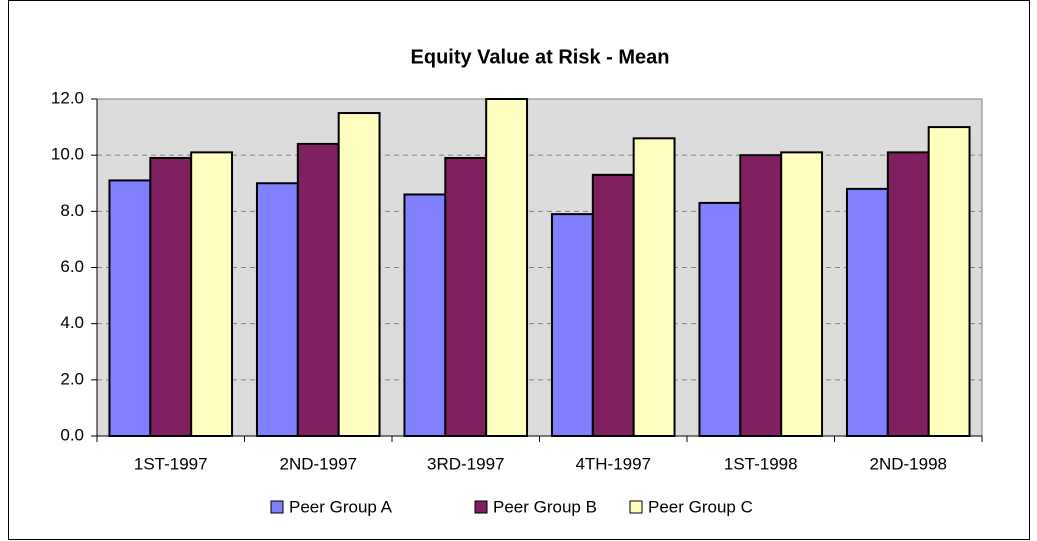  Describe the element at coordinates (67, 97) in the screenshot. I see `y-tick-label: 12.0` at that location.